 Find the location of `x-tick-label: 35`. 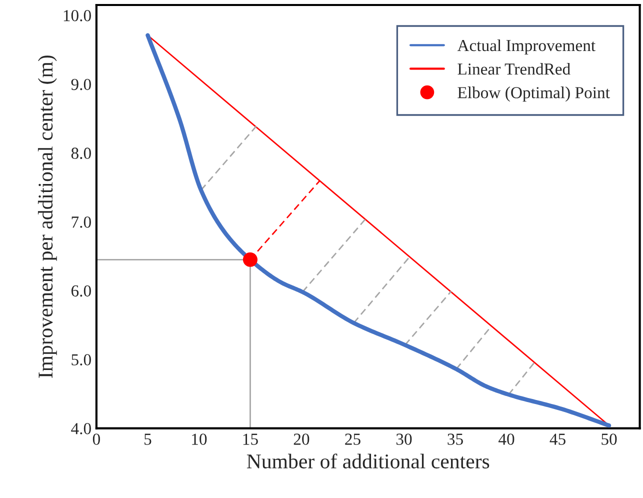

x-tick-label: 35 is located at coordinates (455, 439).